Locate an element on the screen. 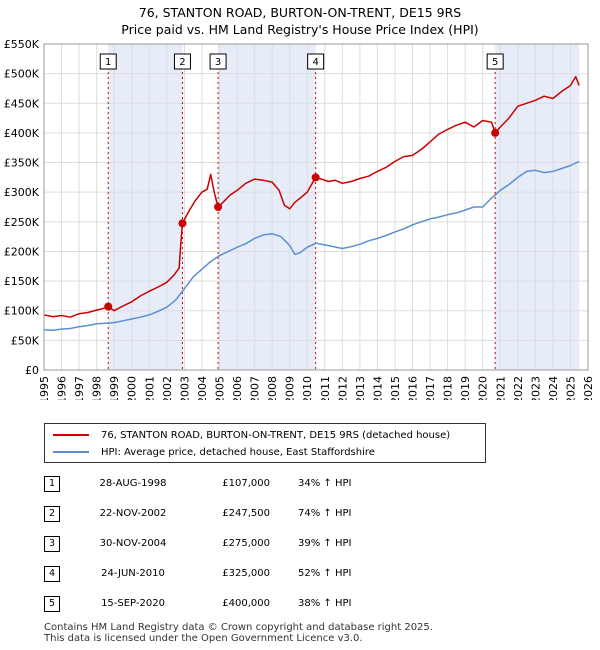 The image size is (600, 650). x-tick-label: 1998 is located at coordinates (97, 388).